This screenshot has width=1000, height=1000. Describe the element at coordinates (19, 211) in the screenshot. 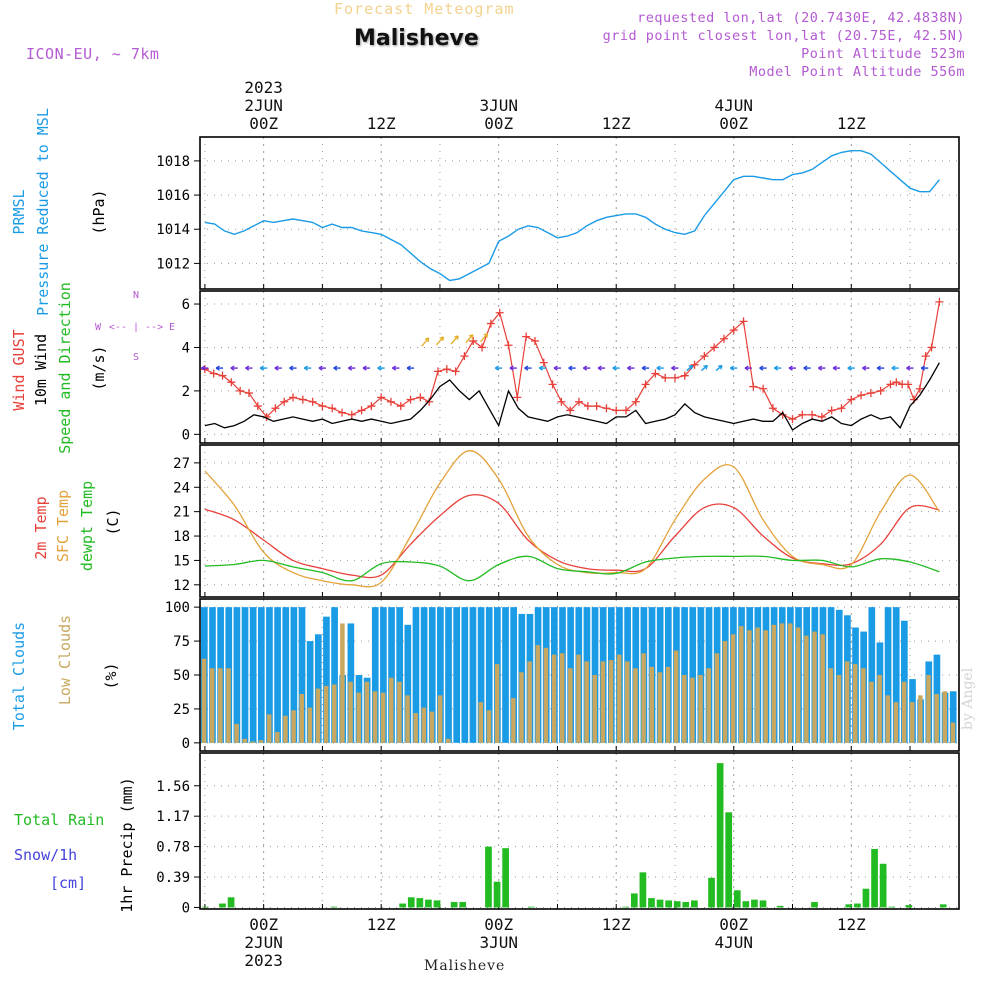

I see `ylabel-prmsl: PRMSL` at that location.